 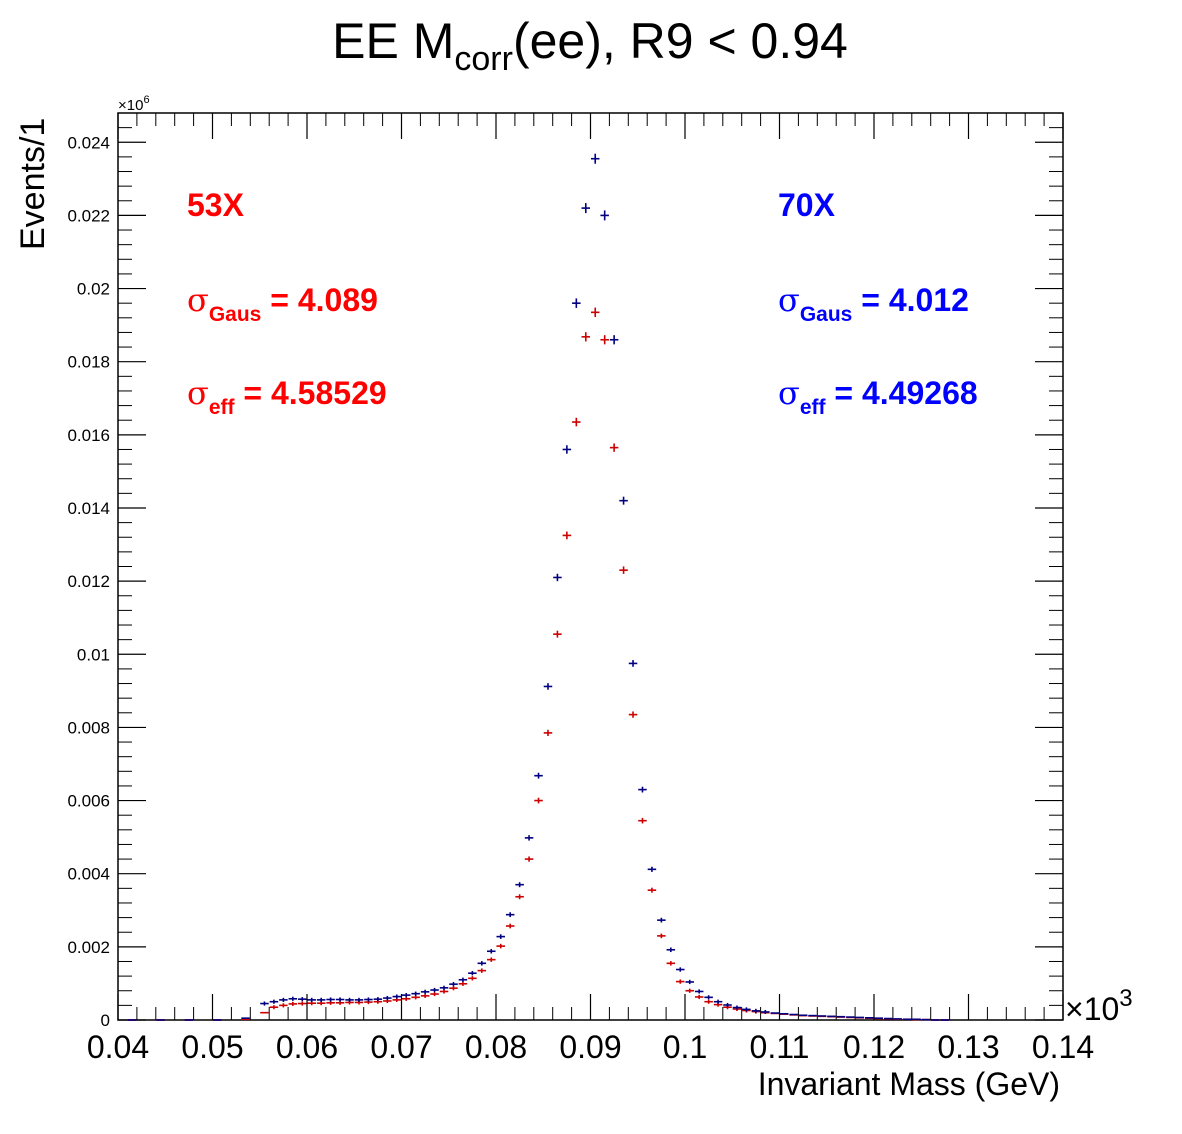 I want to click on y-tick-label: 0.006, so click(x=88, y=801).